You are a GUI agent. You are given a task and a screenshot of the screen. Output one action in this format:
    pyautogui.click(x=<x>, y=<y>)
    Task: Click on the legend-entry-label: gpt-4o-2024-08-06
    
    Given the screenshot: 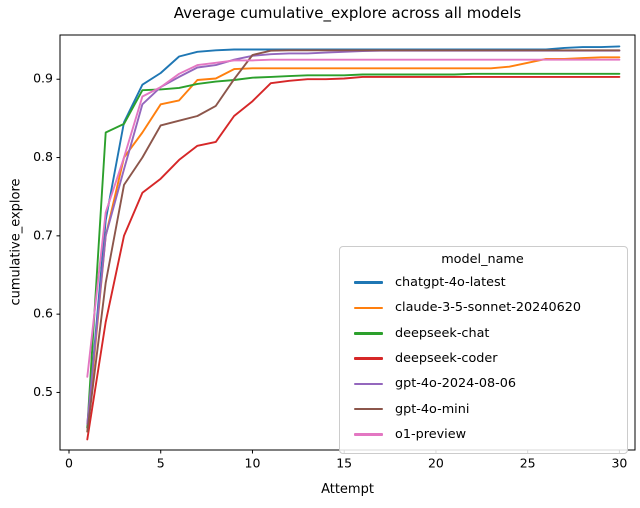 What is the action you would take?
    pyautogui.click(x=456, y=384)
    